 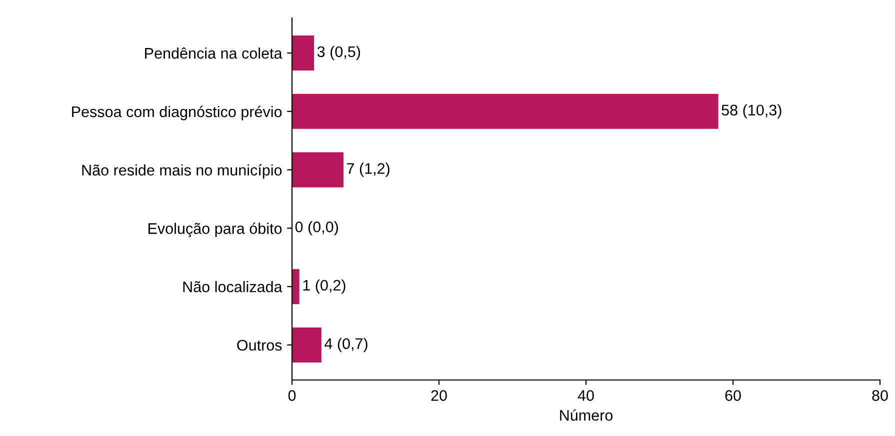 What do you see at coordinates (752, 111) in the screenshot?
I see `data-label: 58 (10,3)` at bounding box center [752, 111].